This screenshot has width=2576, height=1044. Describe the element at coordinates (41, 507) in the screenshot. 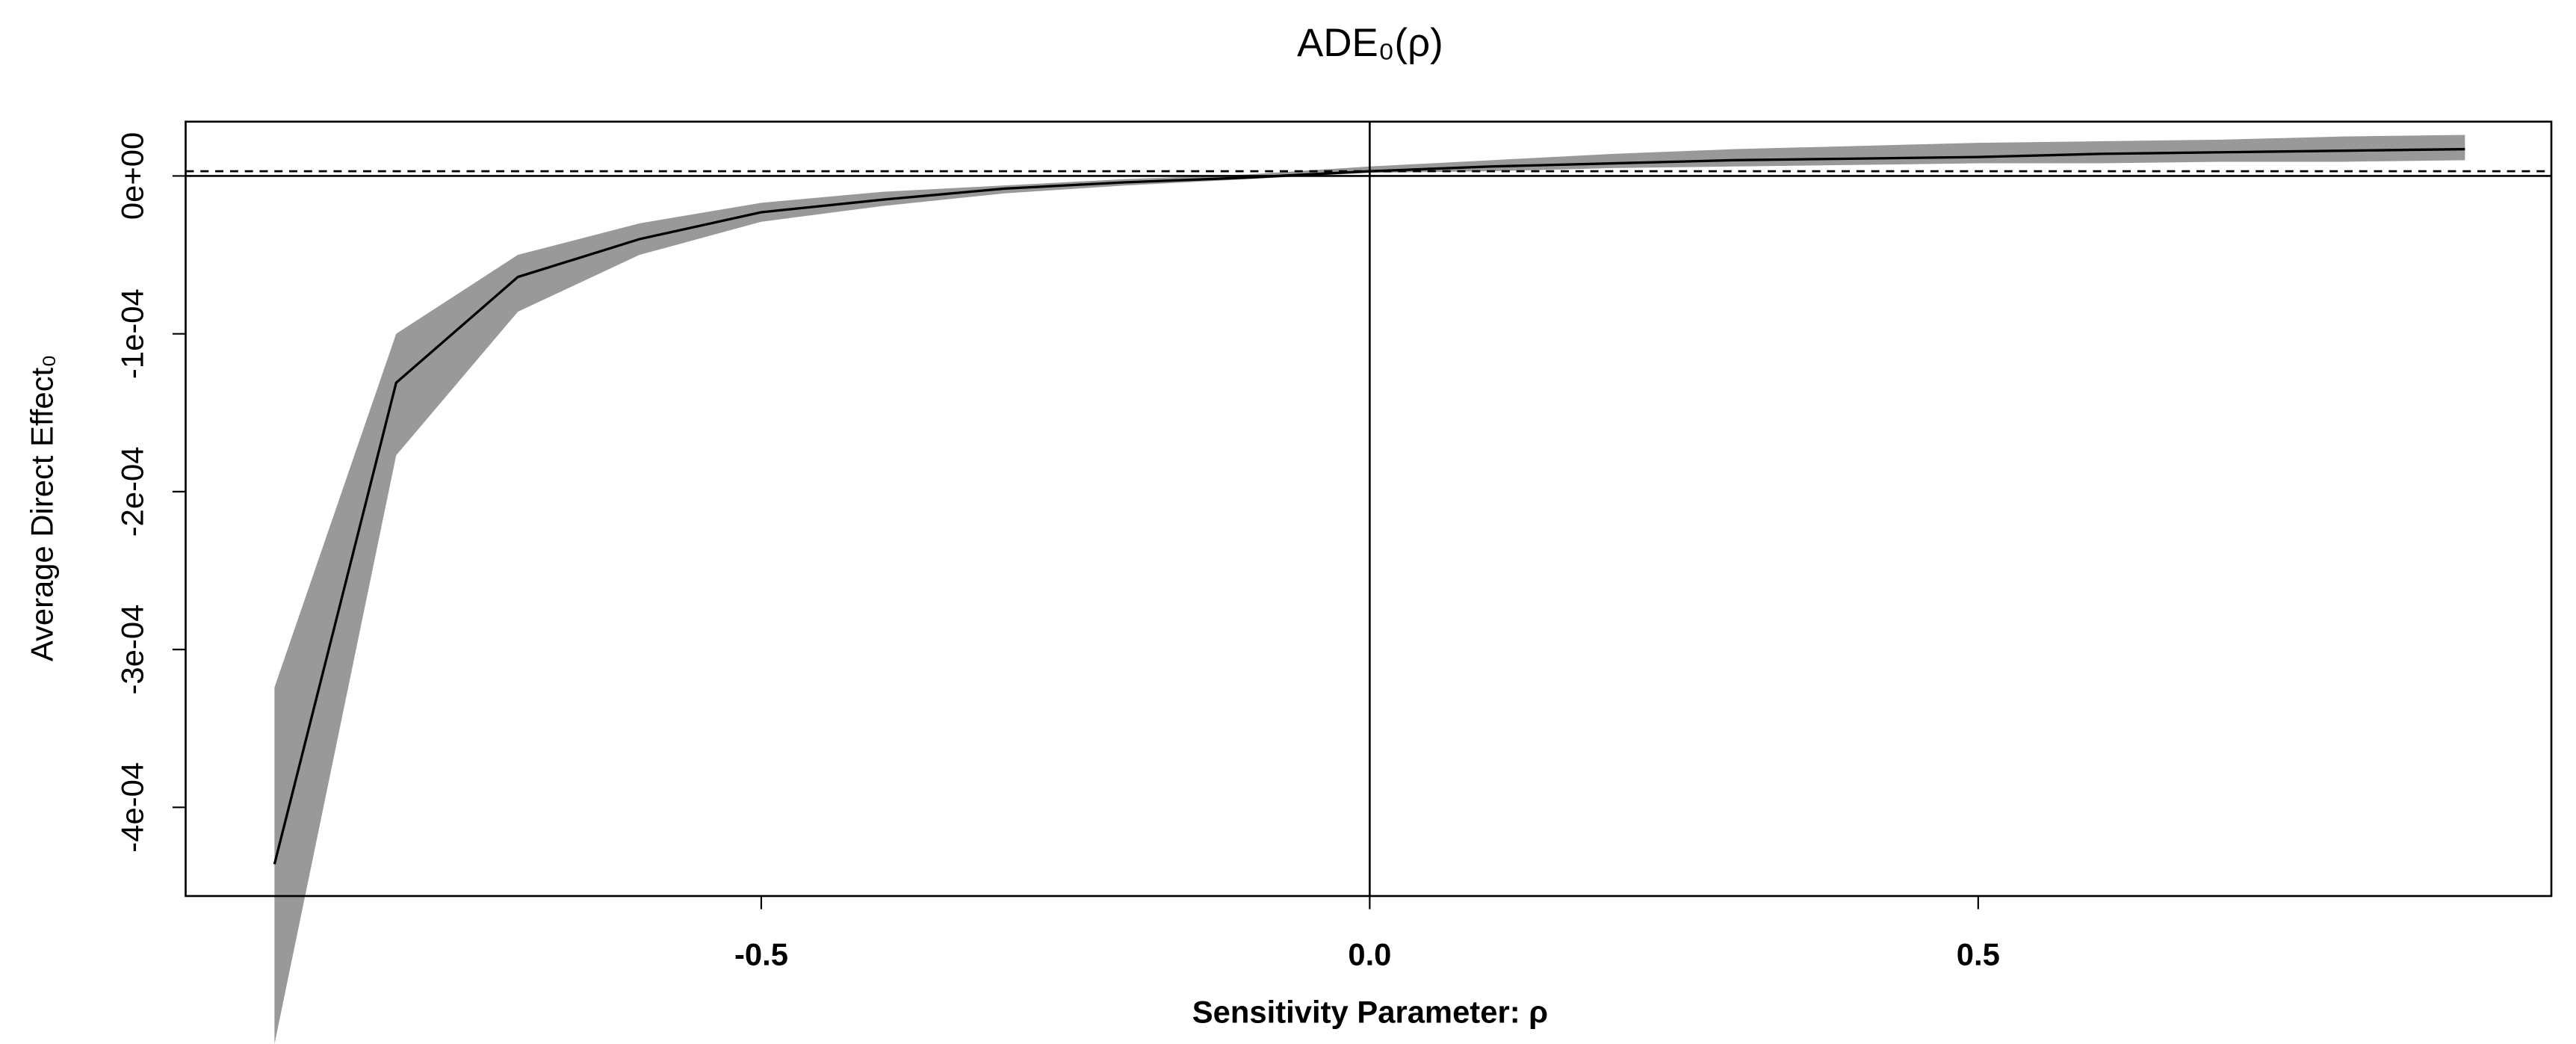

I see `y-axis-label: Average Direct Effect₀` at that location.